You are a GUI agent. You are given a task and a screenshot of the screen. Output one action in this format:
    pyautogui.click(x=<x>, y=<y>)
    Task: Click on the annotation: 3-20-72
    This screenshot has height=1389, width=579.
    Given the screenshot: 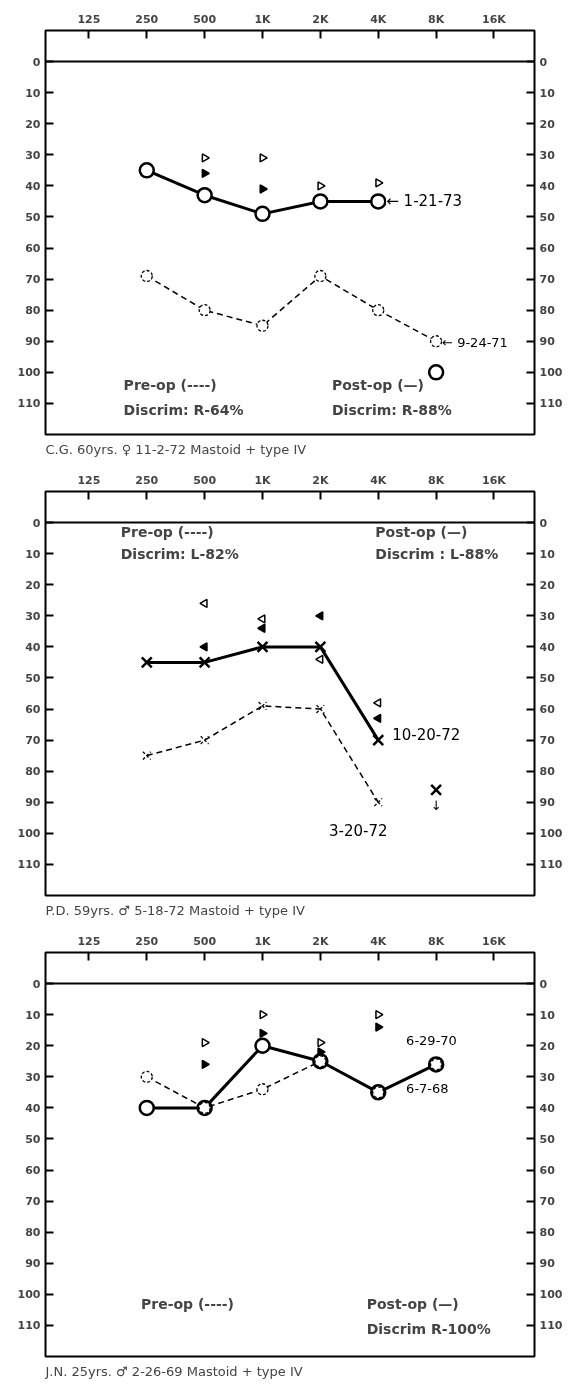 What is the action you would take?
    pyautogui.click(x=358, y=831)
    